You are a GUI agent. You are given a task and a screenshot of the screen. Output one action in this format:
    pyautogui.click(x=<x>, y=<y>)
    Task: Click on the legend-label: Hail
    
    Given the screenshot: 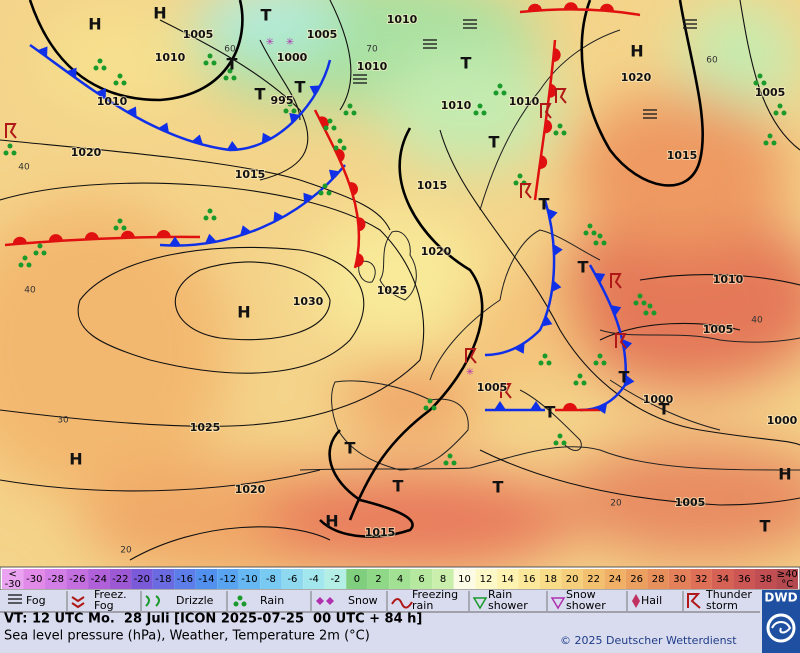 What is the action you would take?
    pyautogui.click(x=651, y=600)
    